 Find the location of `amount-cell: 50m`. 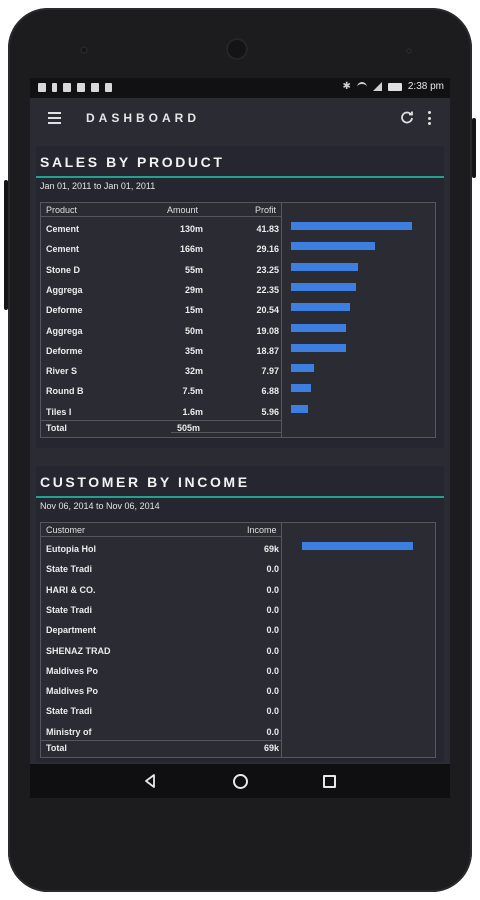

amount-cell: 50m is located at coordinates (193, 330).